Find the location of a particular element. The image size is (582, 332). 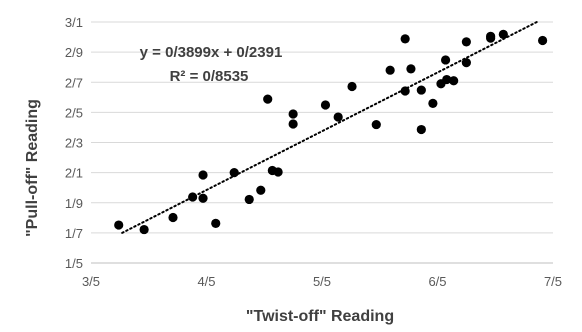

r-squared-label: R² = 0/8535 is located at coordinates (209, 76).